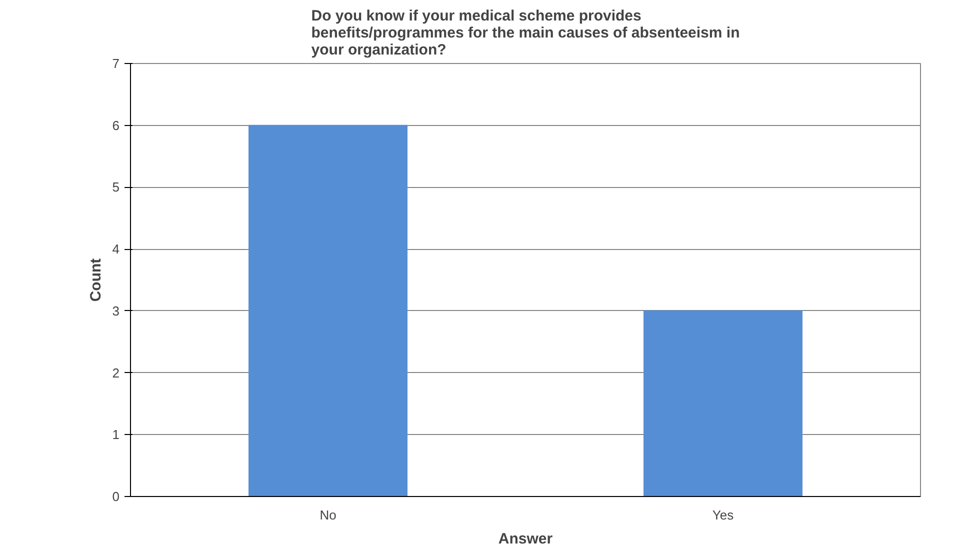 The image size is (962, 560). I want to click on x-tick-label: No, so click(328, 515).